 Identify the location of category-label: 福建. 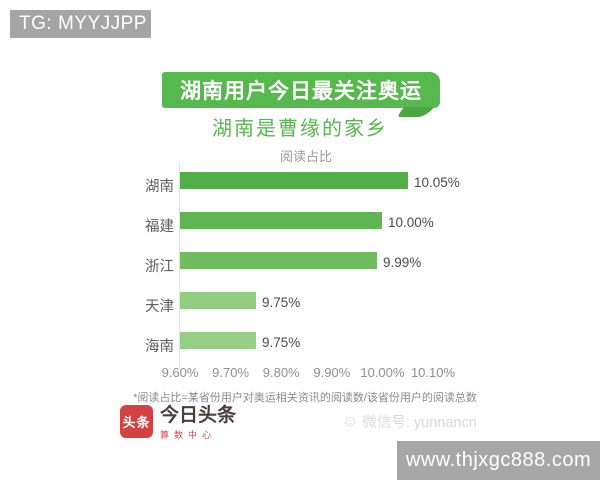
(159, 227).